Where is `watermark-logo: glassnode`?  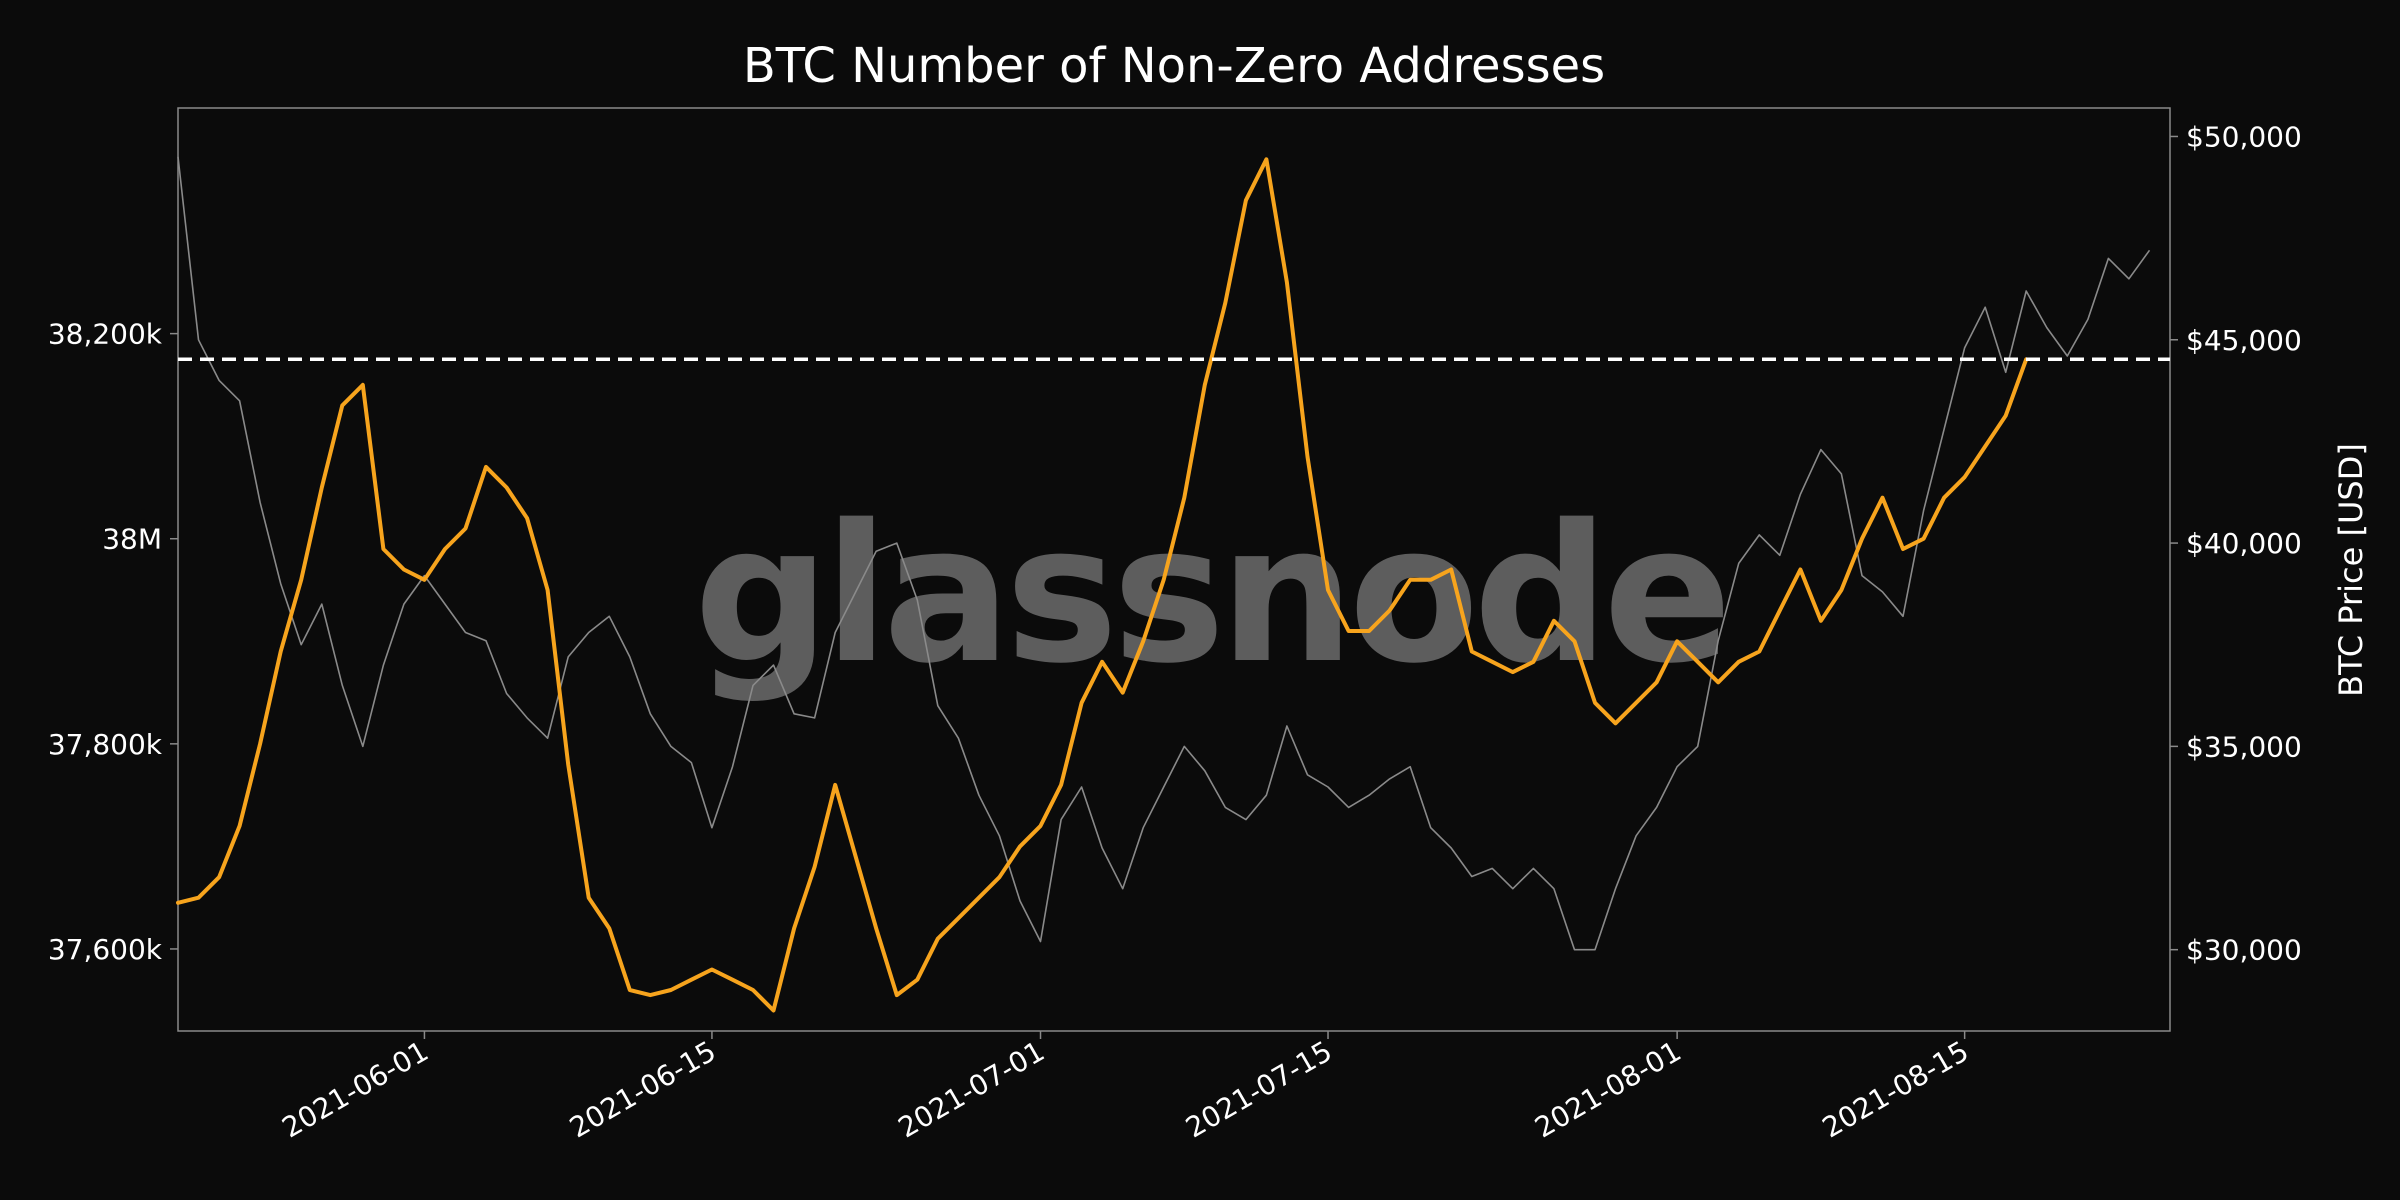
watermark-logo: glassnode is located at coordinates (1210, 594).